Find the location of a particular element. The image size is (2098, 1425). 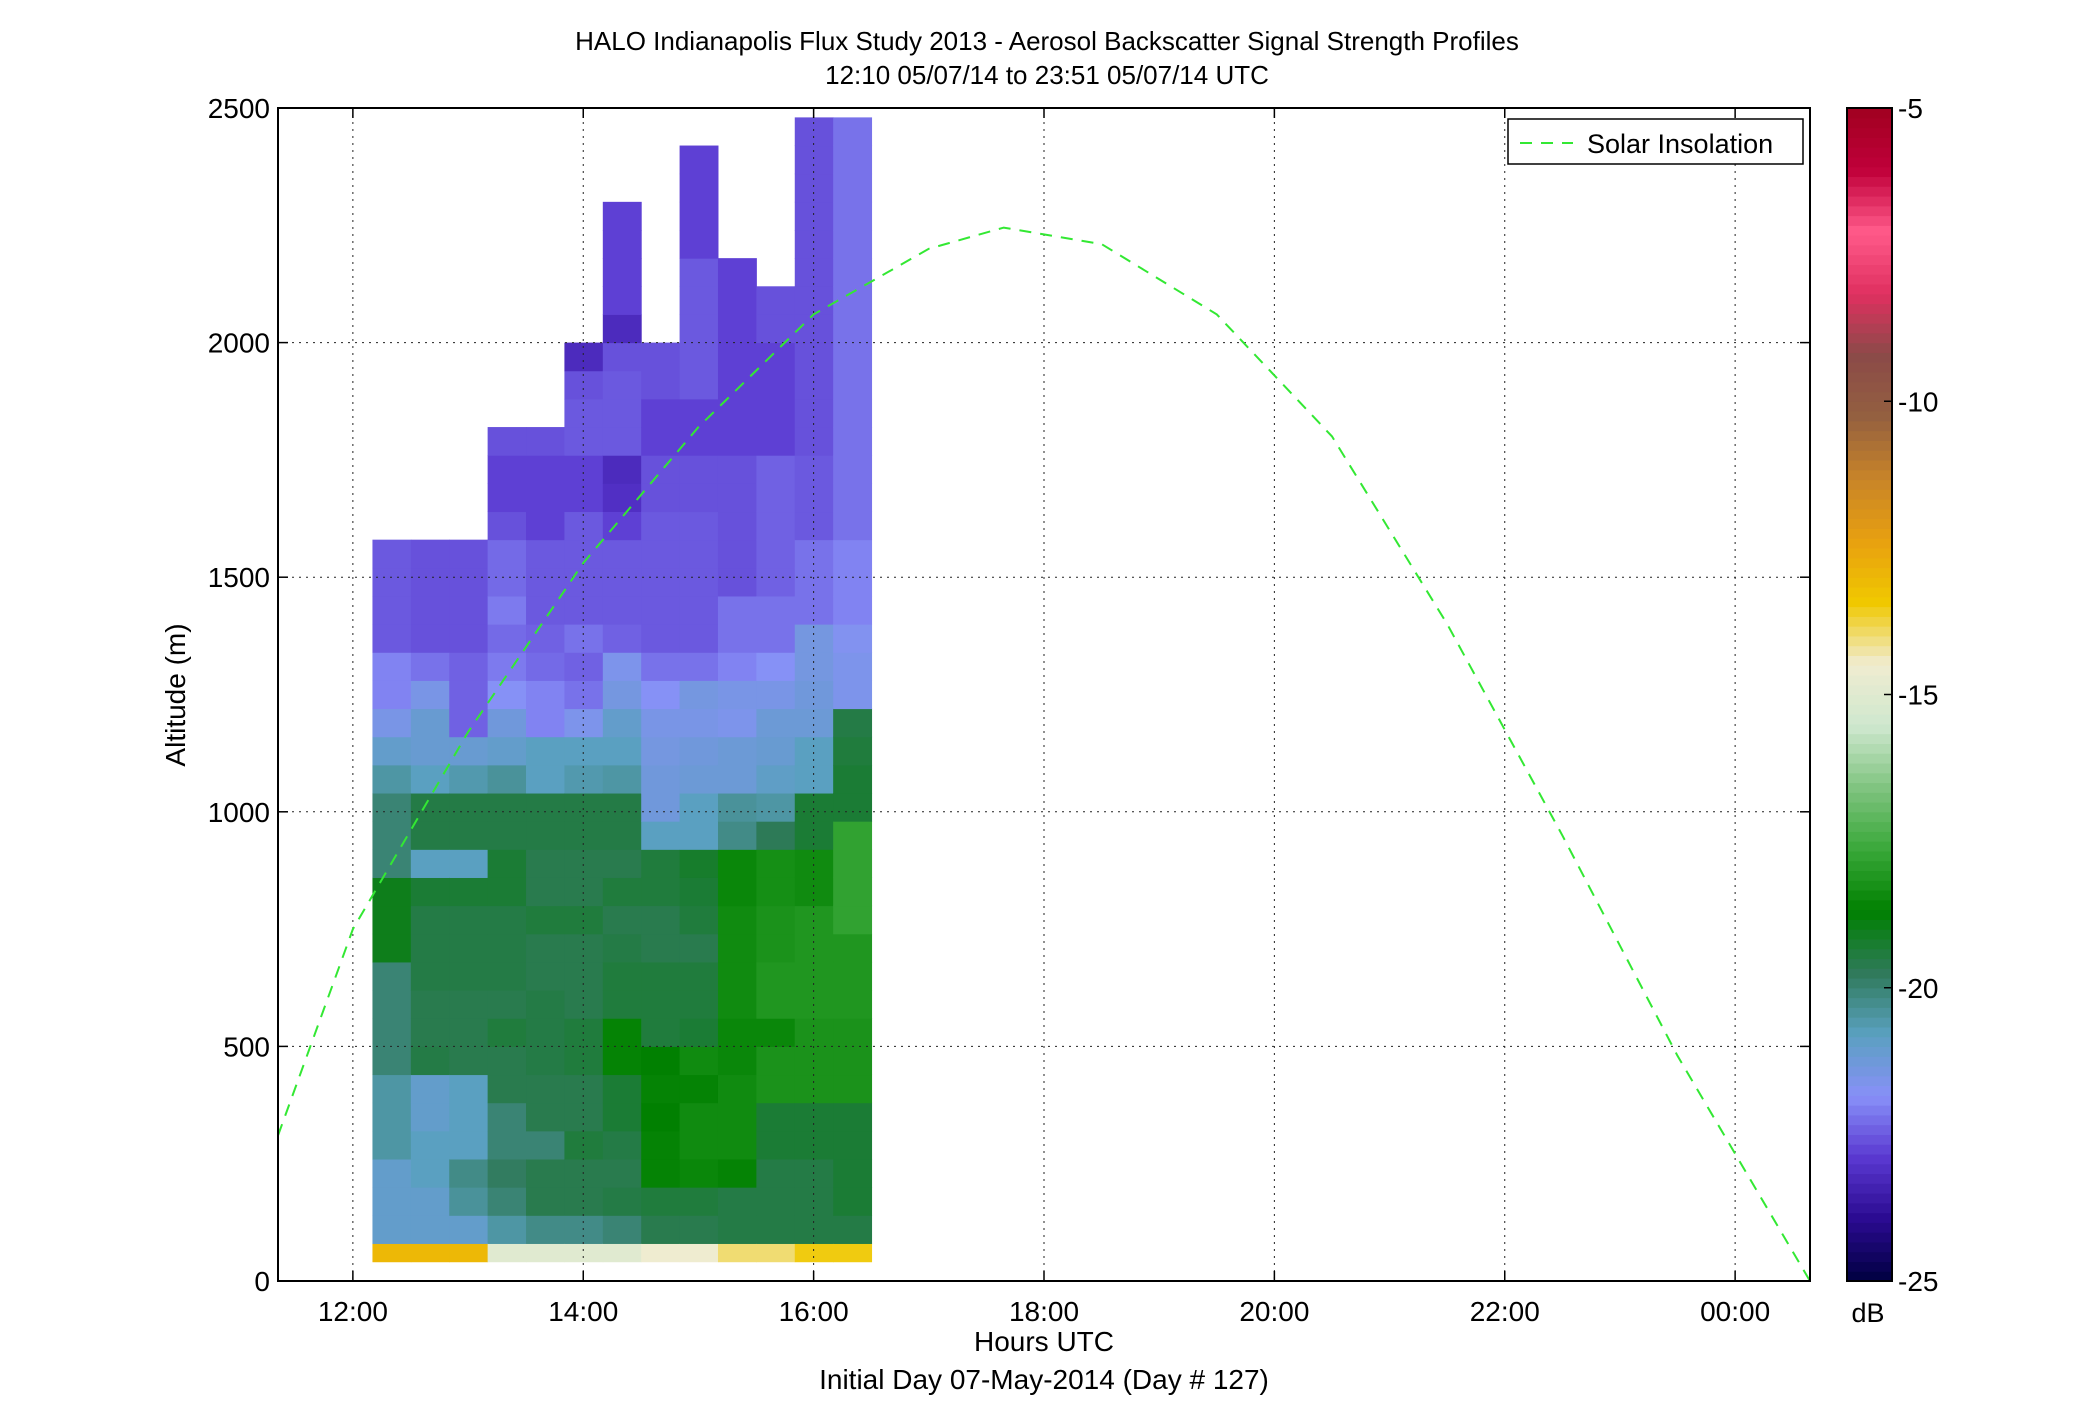

colorbar is located at coordinates (1869, 695).